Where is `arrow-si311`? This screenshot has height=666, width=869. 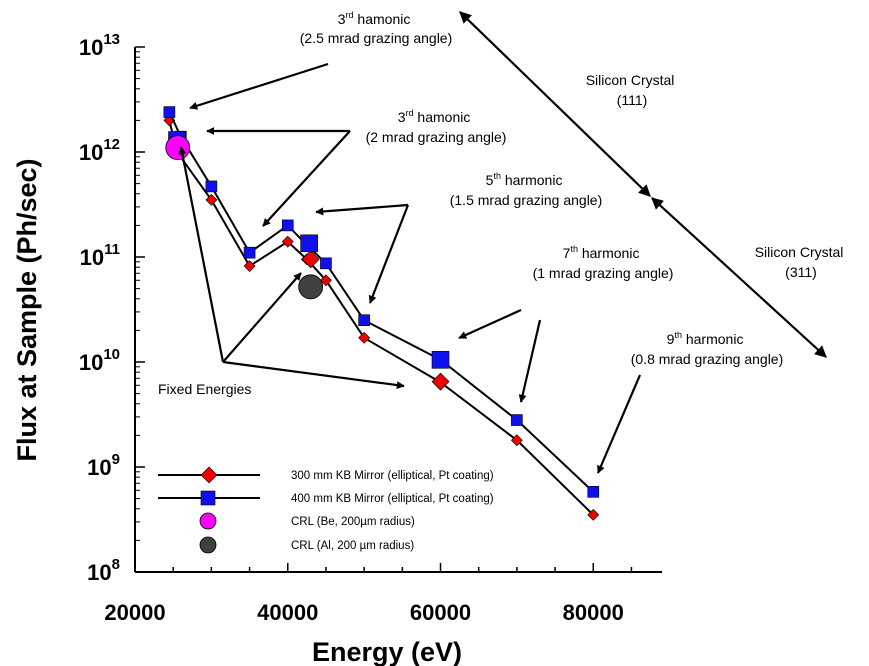
arrow-si311 is located at coordinates (739, 277).